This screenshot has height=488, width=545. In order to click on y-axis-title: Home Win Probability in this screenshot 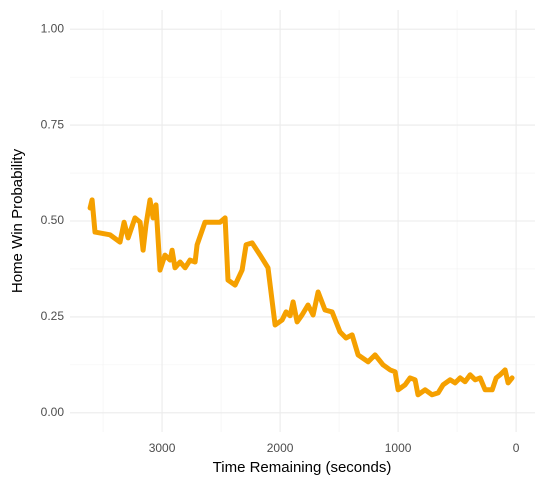, I will do `click(17, 220)`.